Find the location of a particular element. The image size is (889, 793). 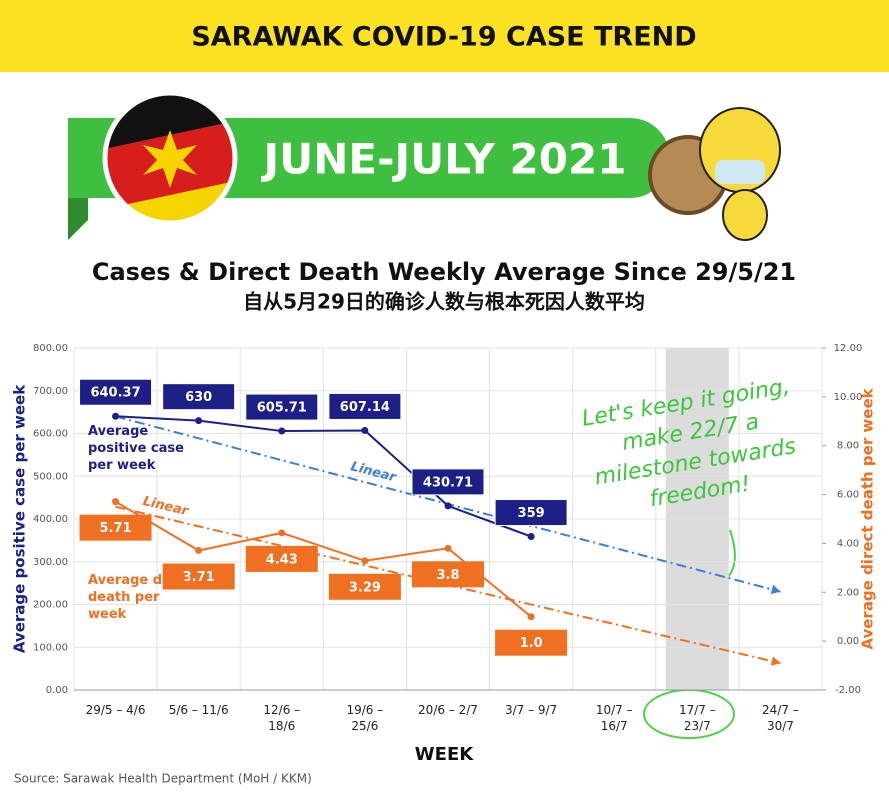

y2-tick-label: 12.00 is located at coordinates (848, 348).